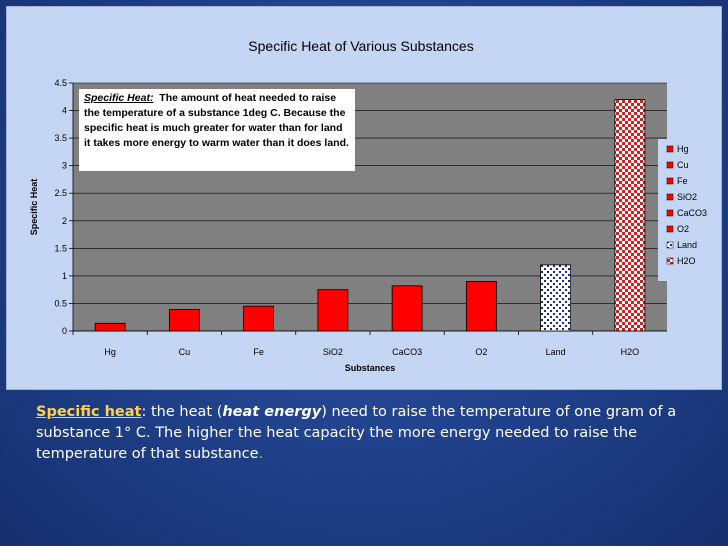 This screenshot has height=546, width=728. Describe the element at coordinates (686, 261) in the screenshot. I see `legend-label: H2O` at that location.